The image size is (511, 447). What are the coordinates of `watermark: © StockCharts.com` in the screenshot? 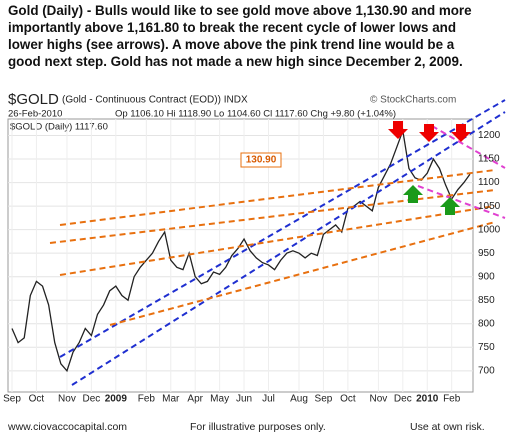 It's located at (413, 100).